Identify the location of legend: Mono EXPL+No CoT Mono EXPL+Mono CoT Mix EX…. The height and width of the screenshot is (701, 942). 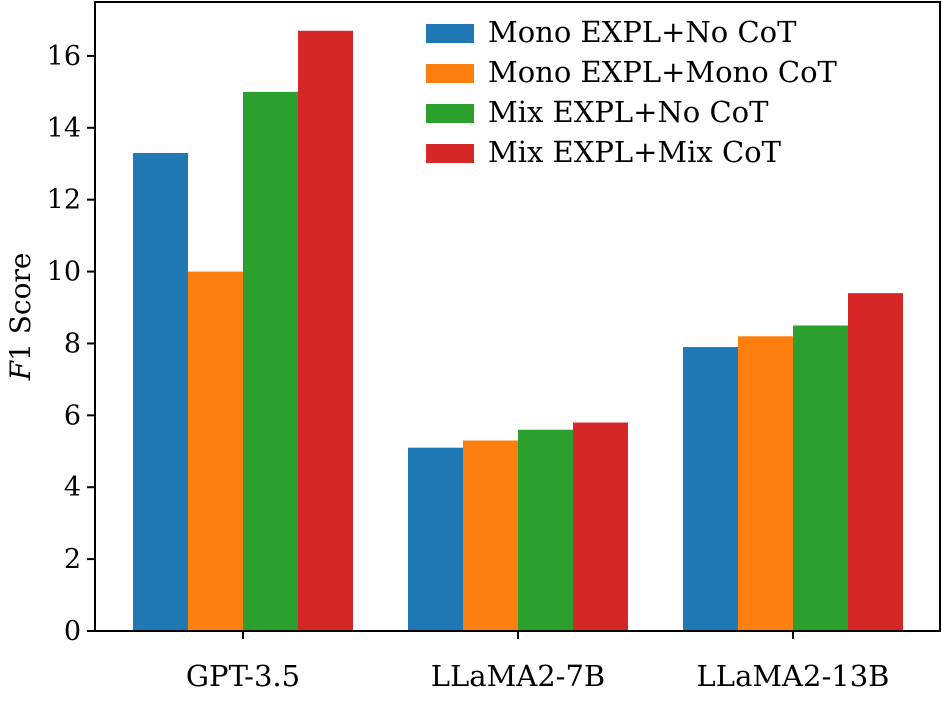
(632, 92).